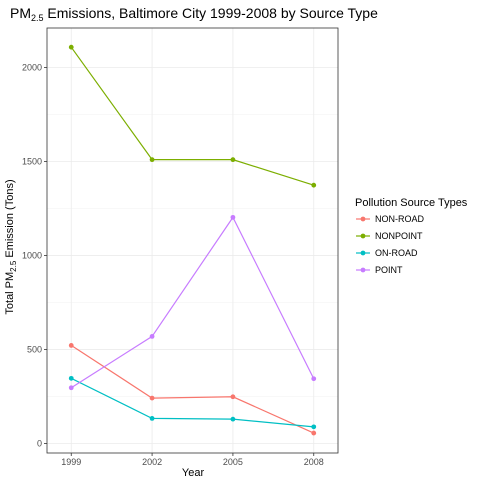 This screenshot has width=480, height=480. What do you see at coordinates (396, 253) in the screenshot?
I see `legend-label: ON-ROAD` at bounding box center [396, 253].